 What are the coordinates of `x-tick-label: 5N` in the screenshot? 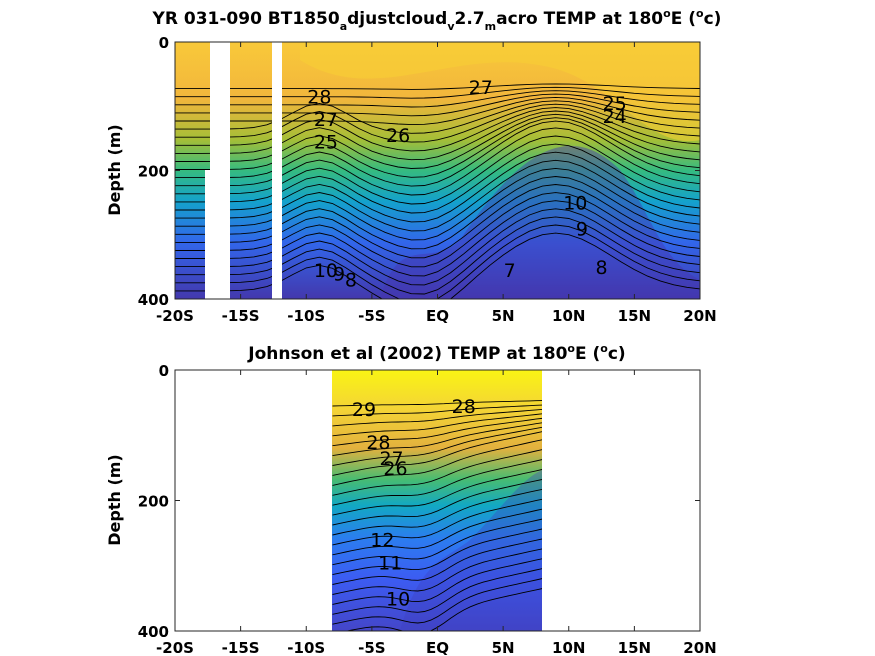 It's located at (503, 316).